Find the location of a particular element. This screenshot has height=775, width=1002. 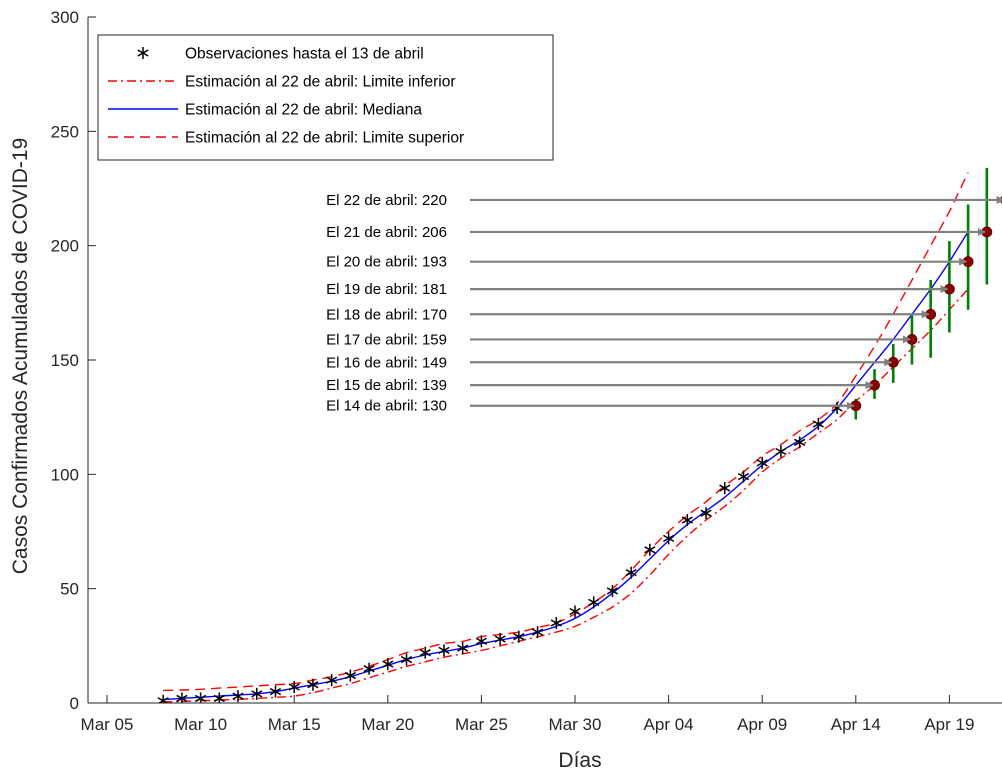

y-tick-label: 200 is located at coordinates (65, 246).